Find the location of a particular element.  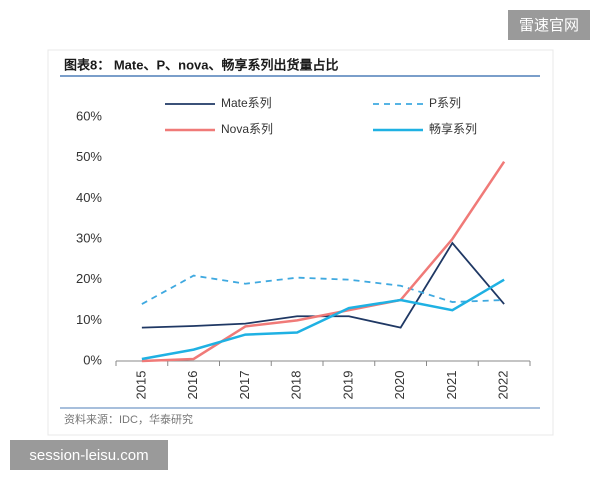

legend-label: Nova系列 is located at coordinates (247, 129).